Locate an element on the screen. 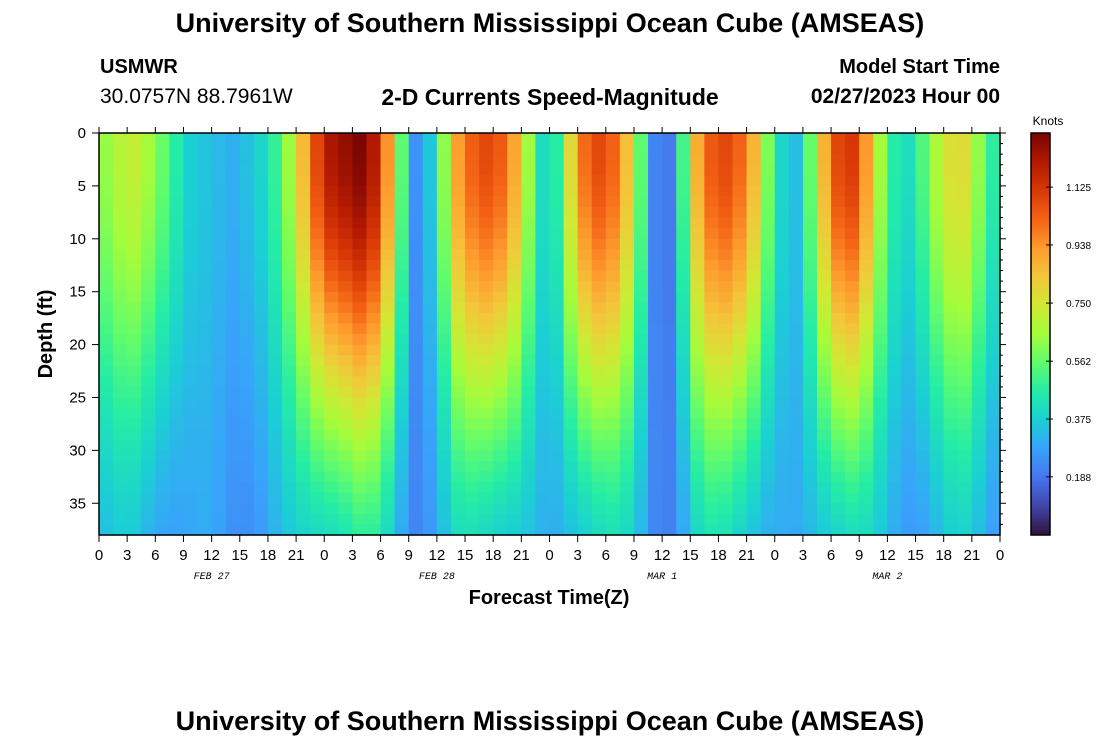 Image resolution: width=1100 pixels, height=750 pixels. x-tick-label: 21 is located at coordinates (746, 555).